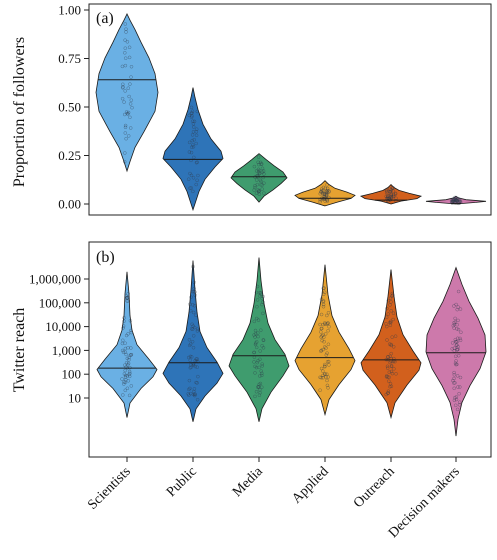  What do you see at coordinates (193, 333) in the screenshot?
I see `panel-b-points` at bounding box center [193, 333].